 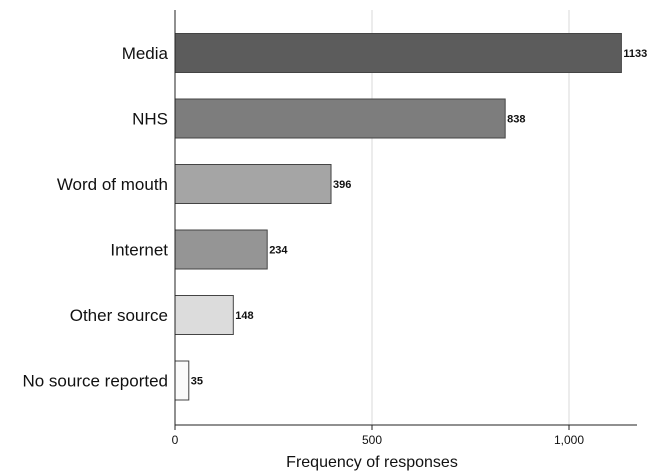 I want to click on category-label-1: NHS, so click(x=150, y=119).